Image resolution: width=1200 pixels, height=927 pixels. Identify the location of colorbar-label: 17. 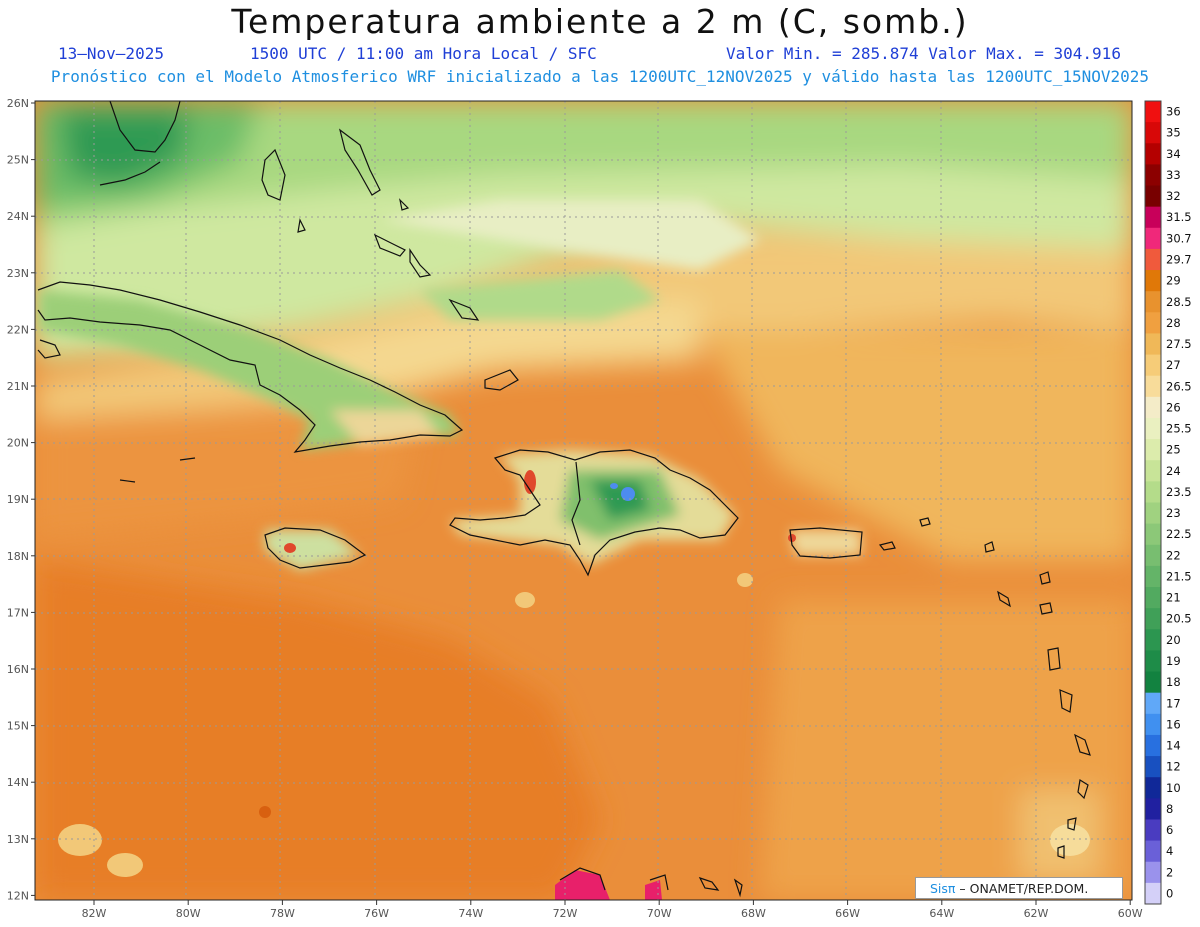
(1173, 703).